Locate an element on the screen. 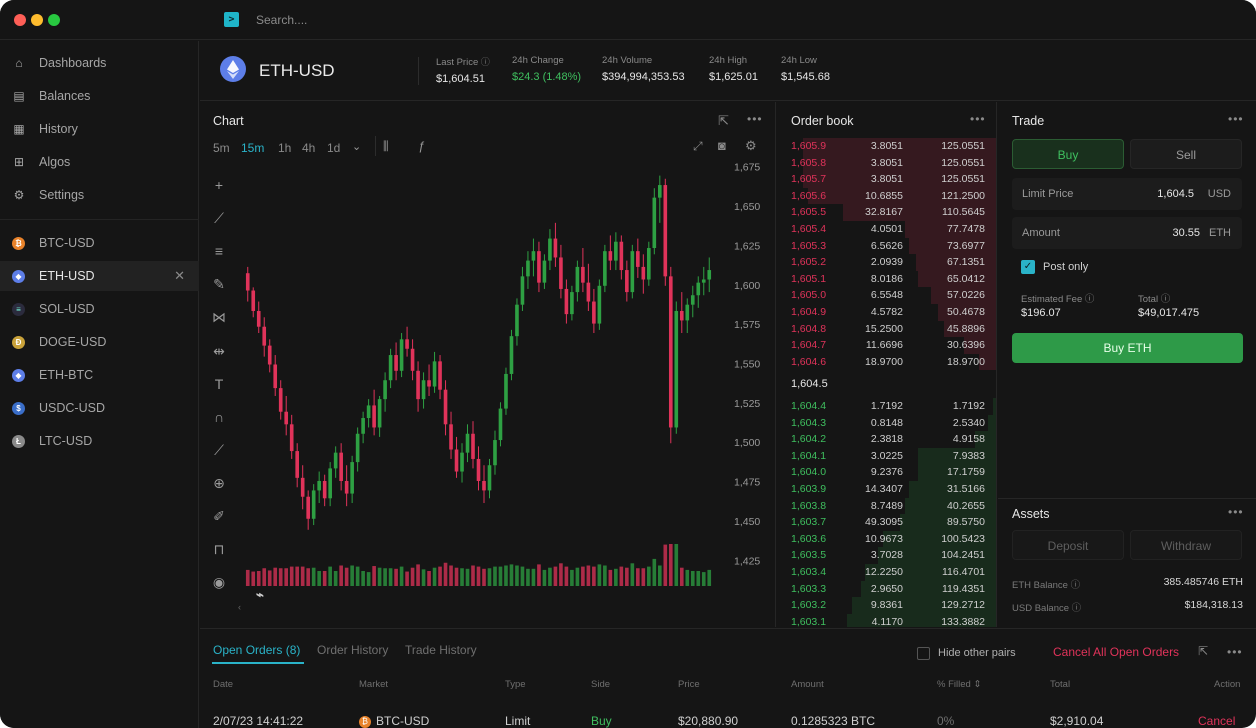  bid-row: 1,604.3 0.8148 2.5340 is located at coordinates (886, 423).